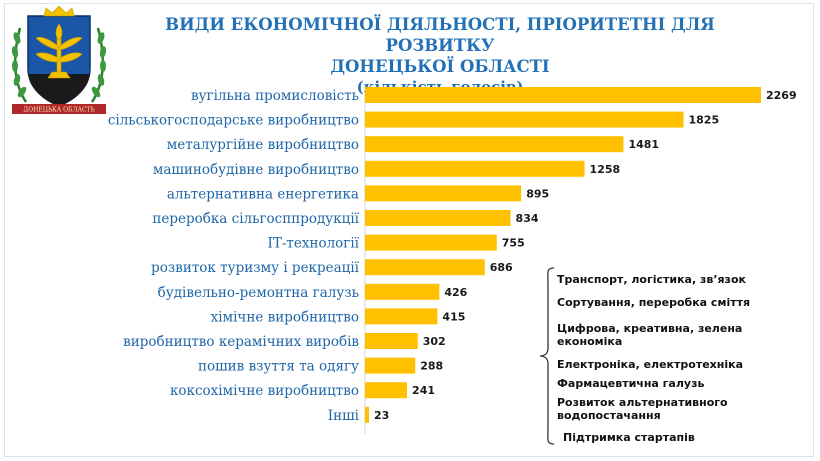  Describe the element at coordinates (651, 279) in the screenshot. I see `note-item: Транспорт, логістика, зв’язок` at that location.